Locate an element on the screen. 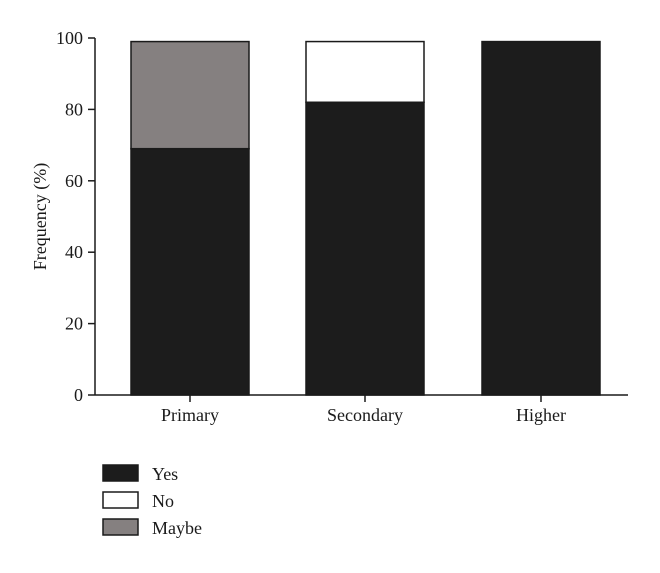 This screenshot has height=573, width=660. bar-secondary-no is located at coordinates (365, 72).